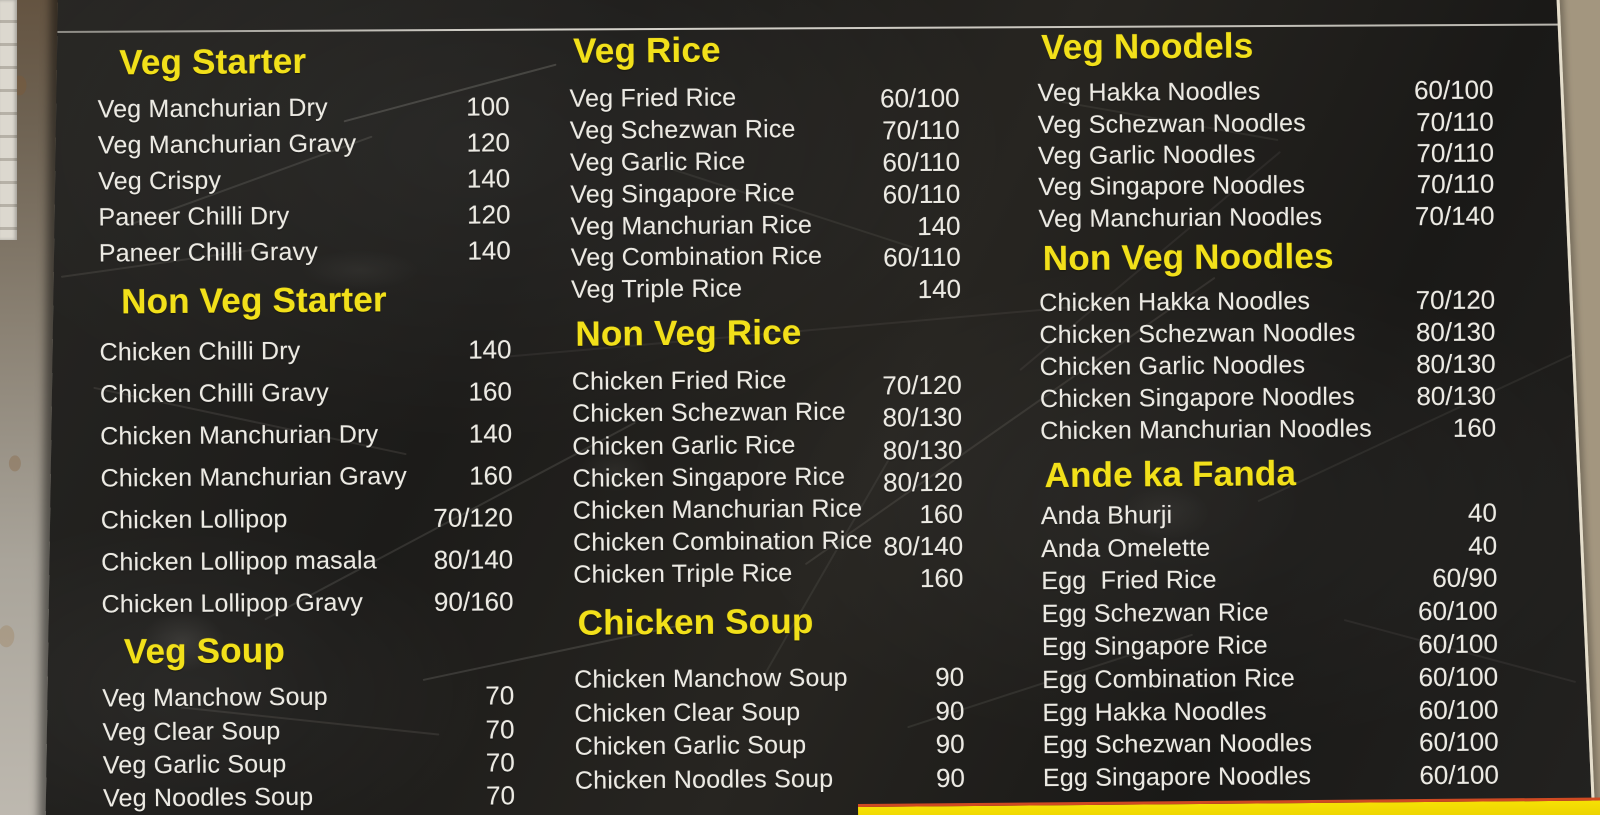 The height and width of the screenshot is (815, 1600). What do you see at coordinates (239, 435) in the screenshot?
I see `menu-item-name: Chicken Manchurian Dry` at bounding box center [239, 435].